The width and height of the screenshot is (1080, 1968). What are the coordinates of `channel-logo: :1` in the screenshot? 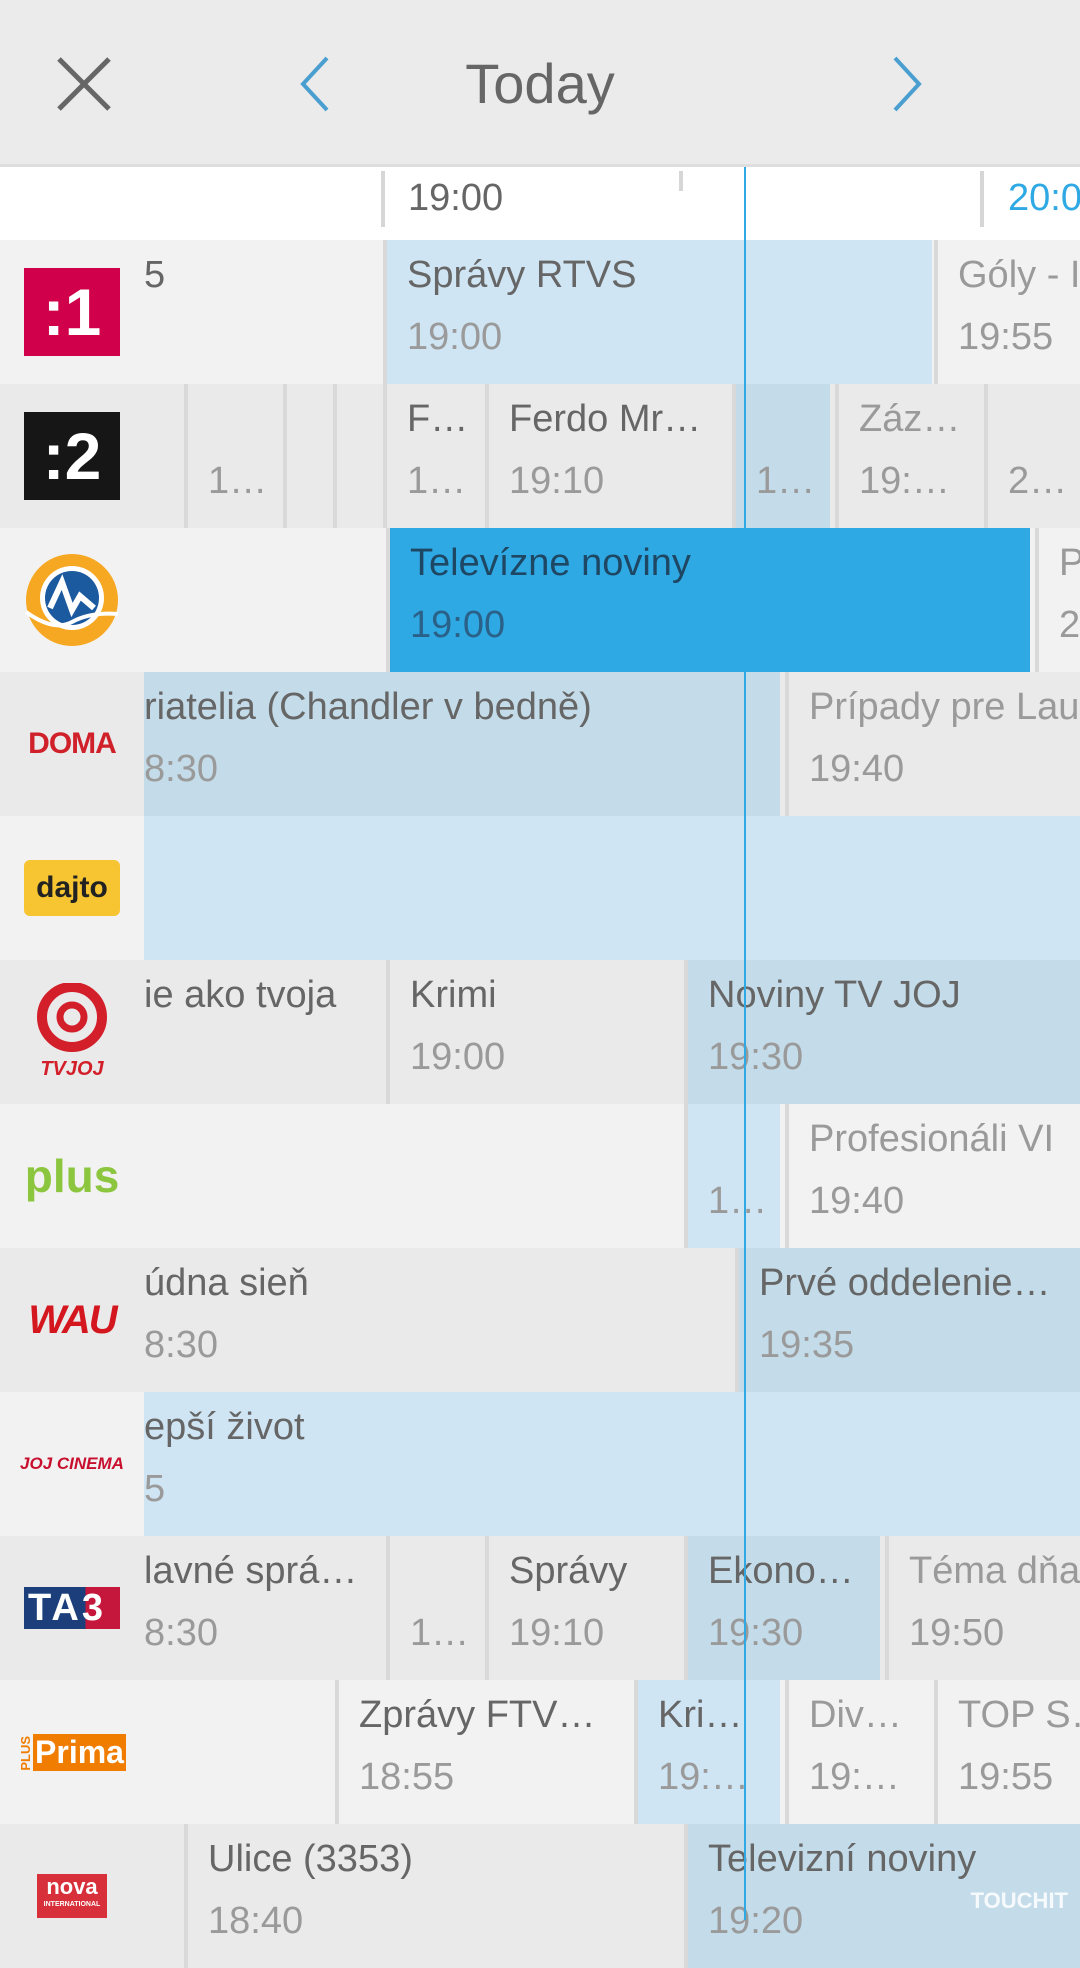 It's located at (72, 312).